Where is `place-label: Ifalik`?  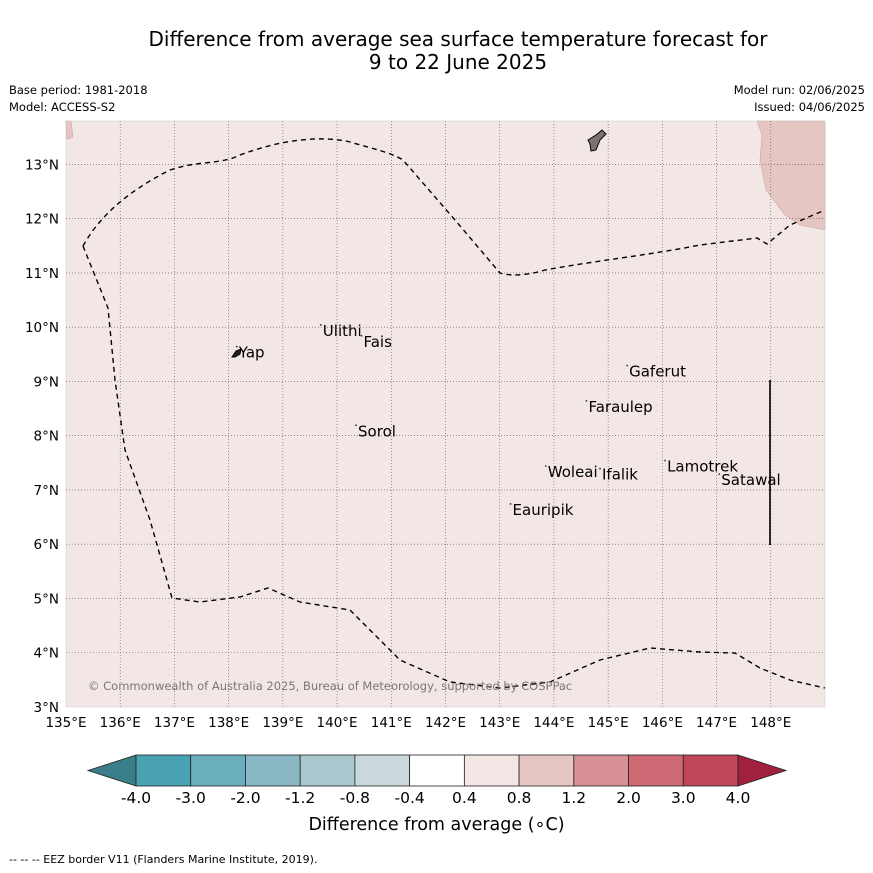 place-label: Ifalik is located at coordinates (620, 475).